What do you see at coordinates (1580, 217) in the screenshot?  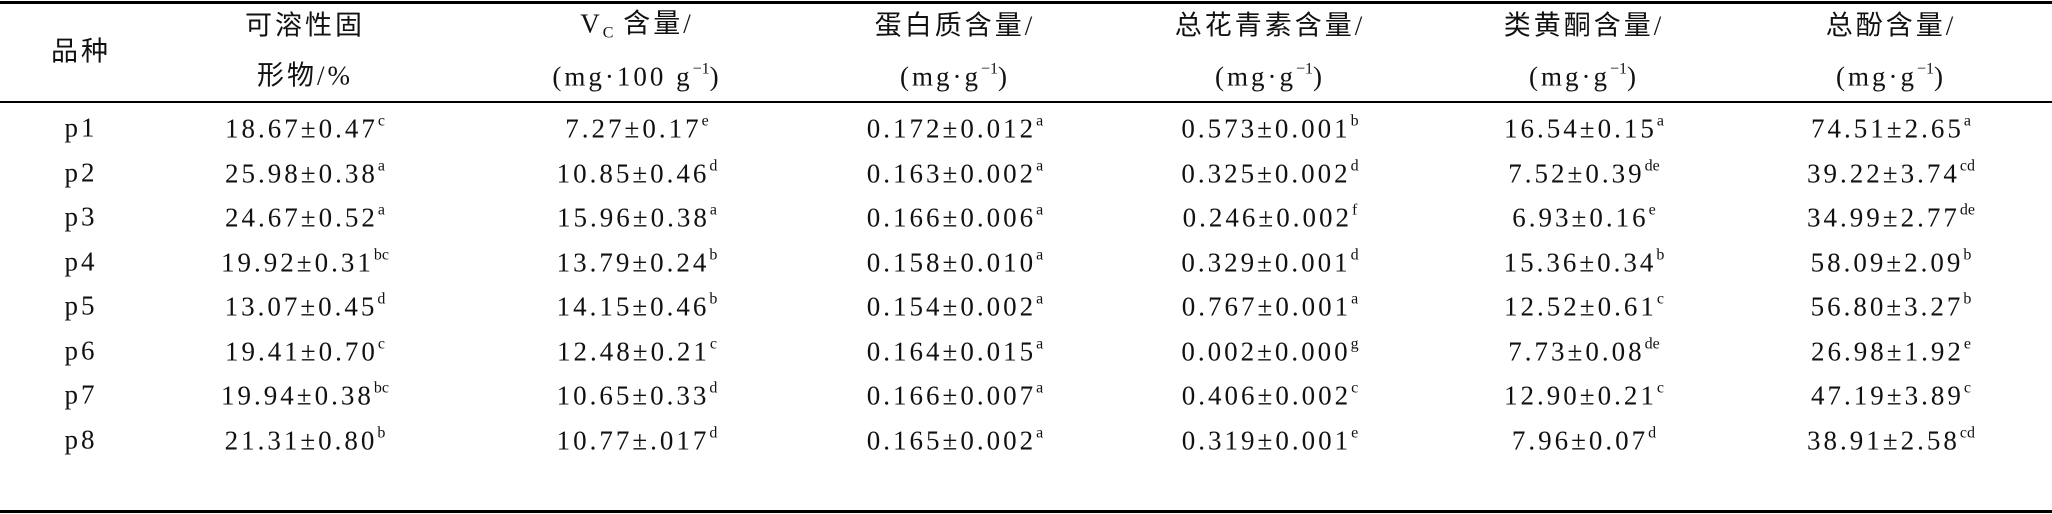 I see `cell-value: 6.93±0.16` at bounding box center [1580, 217].